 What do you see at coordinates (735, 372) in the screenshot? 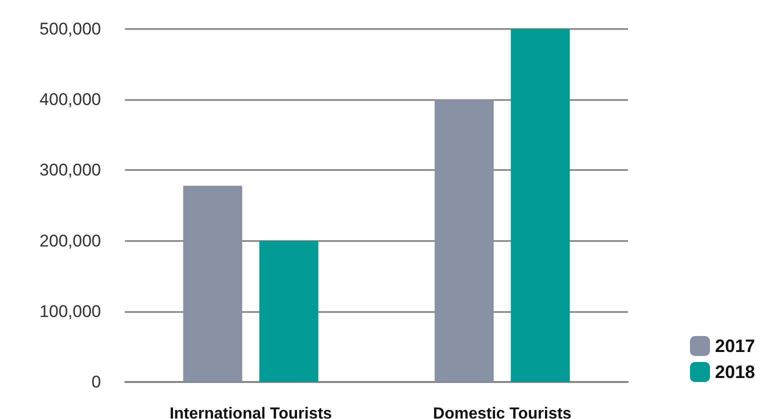
I see `legend-label: 2018` at bounding box center [735, 372].